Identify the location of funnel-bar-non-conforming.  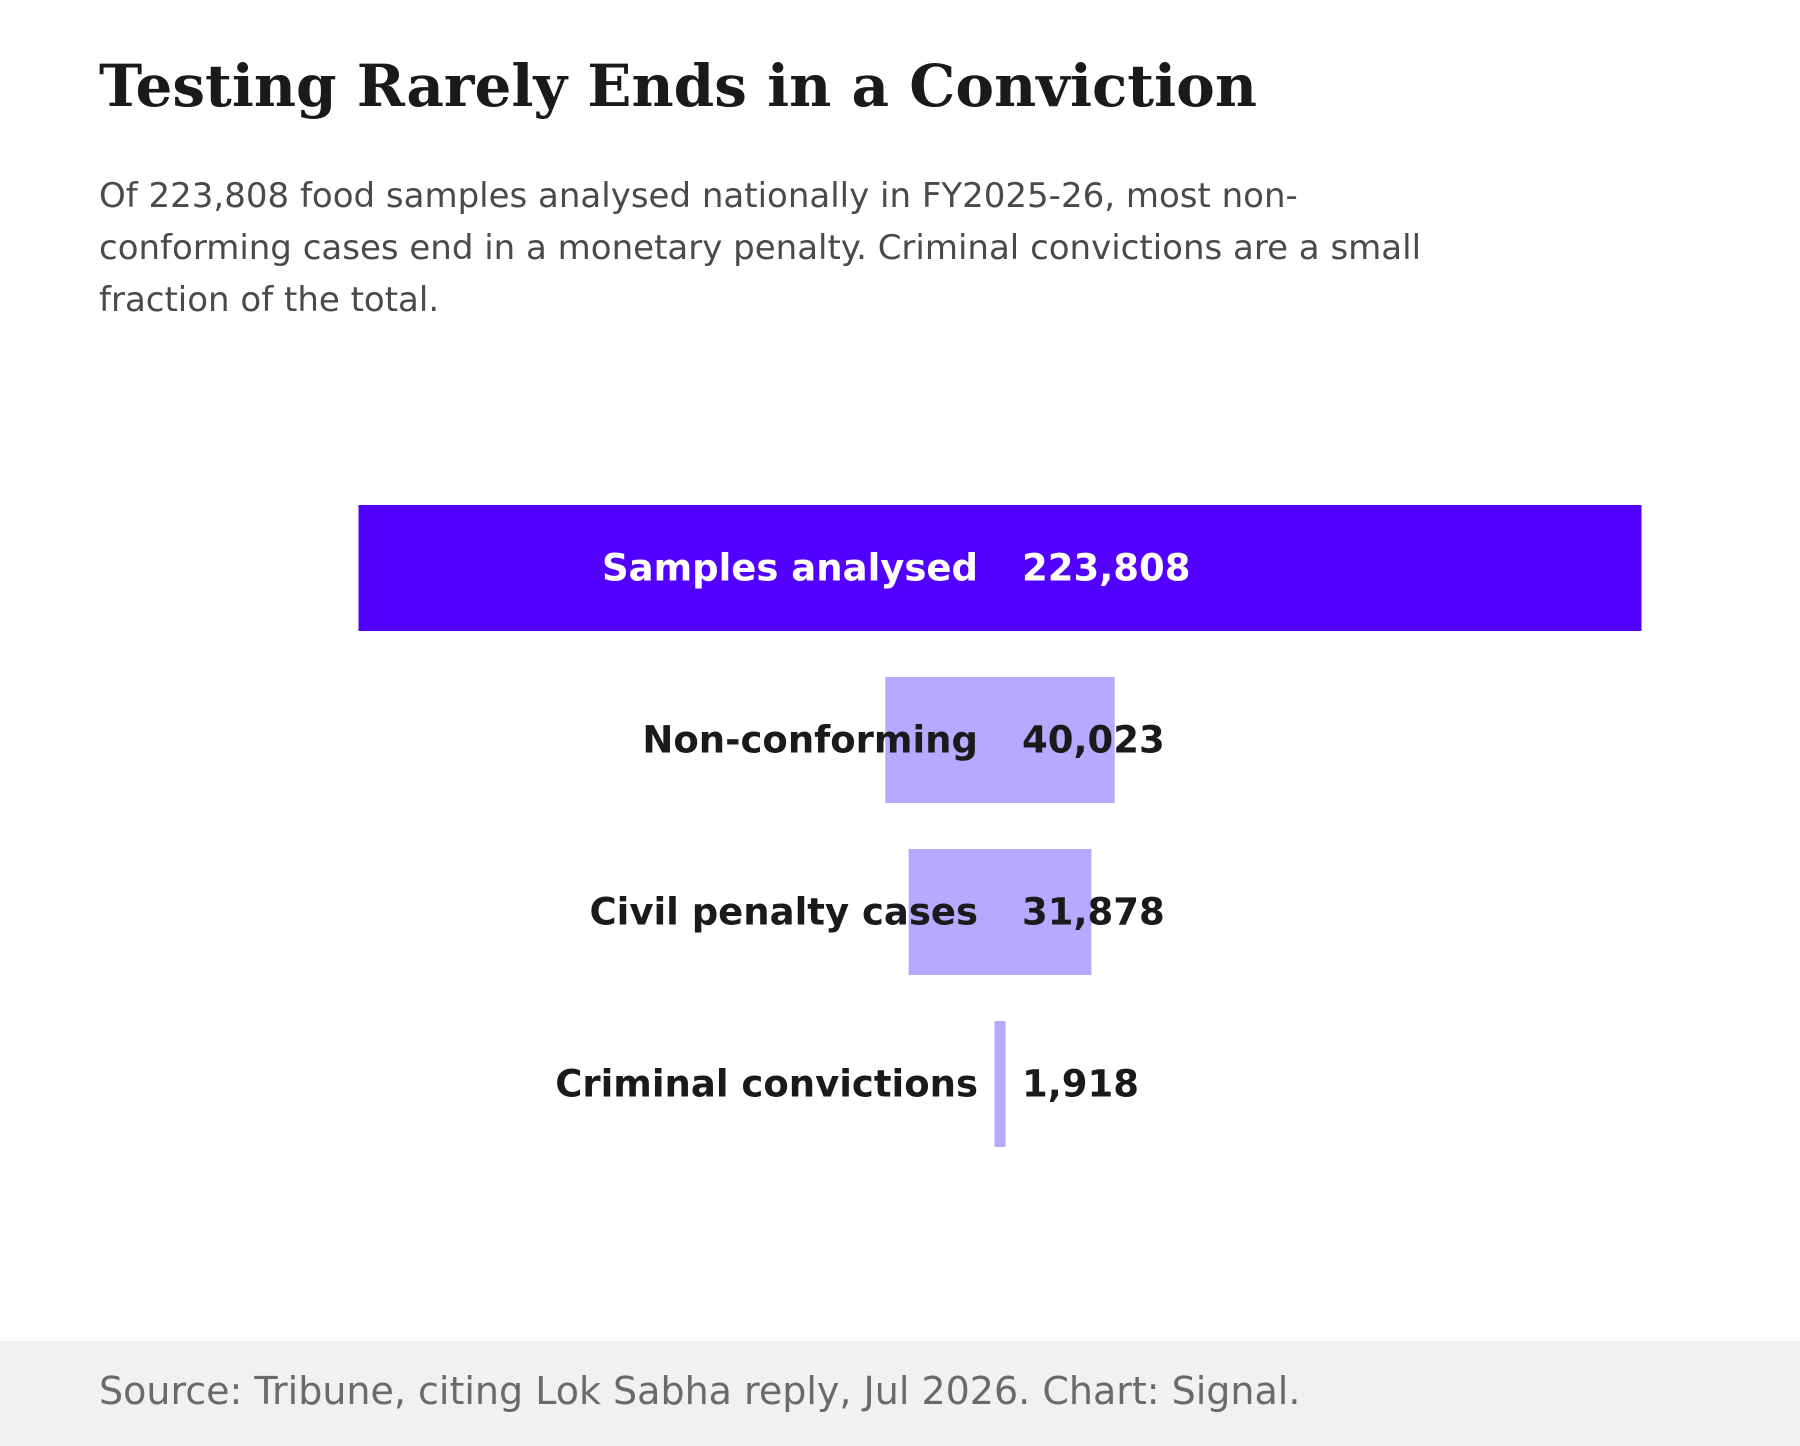
(1000, 740).